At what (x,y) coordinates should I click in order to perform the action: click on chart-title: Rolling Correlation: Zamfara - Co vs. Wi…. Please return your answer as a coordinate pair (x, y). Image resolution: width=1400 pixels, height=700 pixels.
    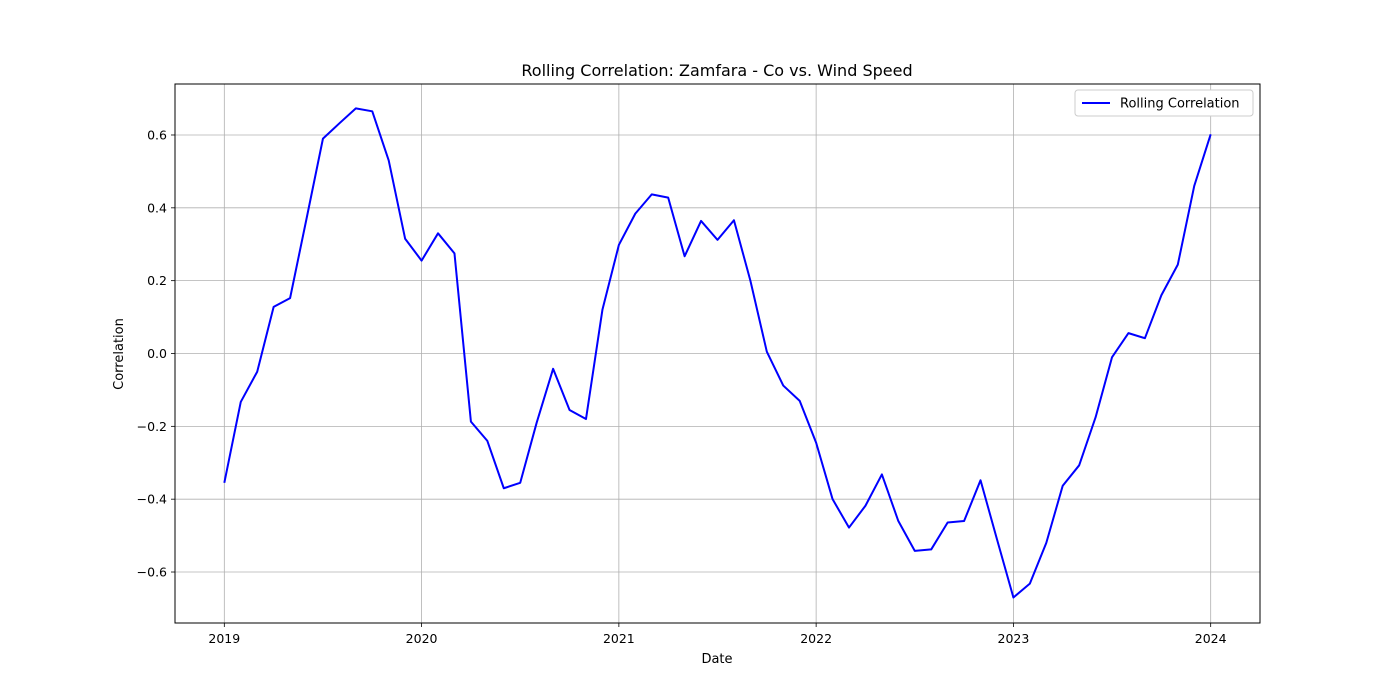
    Looking at the image, I should click on (716, 70).